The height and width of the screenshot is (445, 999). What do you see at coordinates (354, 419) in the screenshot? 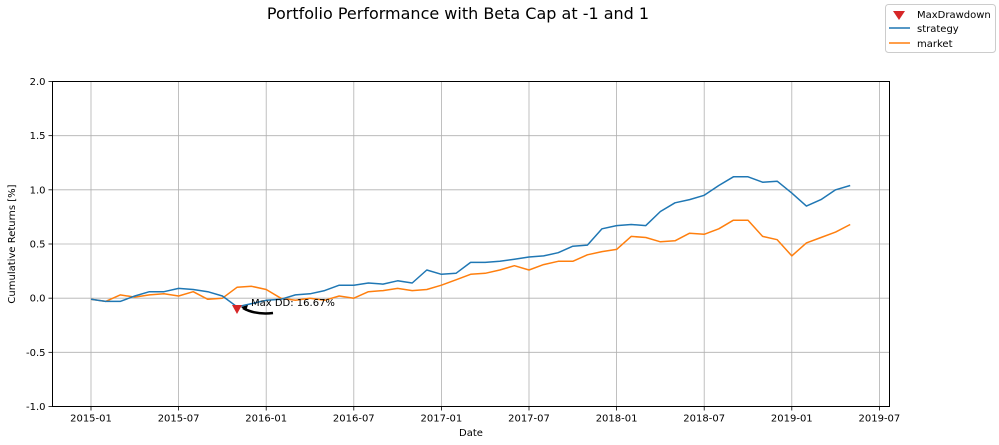
I see `x-tick-label: 2016-07` at bounding box center [354, 419].